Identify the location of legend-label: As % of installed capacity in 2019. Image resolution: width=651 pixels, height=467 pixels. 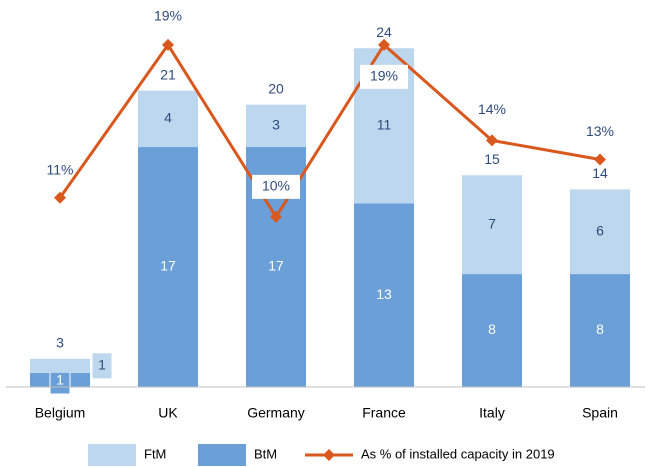
(458, 453).